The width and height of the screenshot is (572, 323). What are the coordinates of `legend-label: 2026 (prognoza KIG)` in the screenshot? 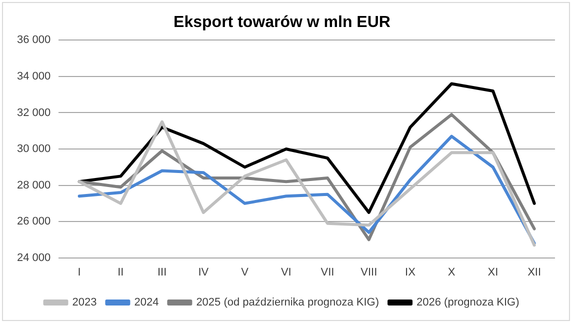 It's located at (468, 302).